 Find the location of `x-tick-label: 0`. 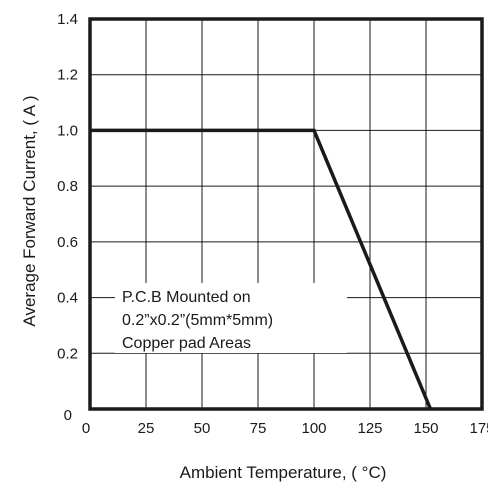

x-tick-label: 0 is located at coordinates (86, 428).